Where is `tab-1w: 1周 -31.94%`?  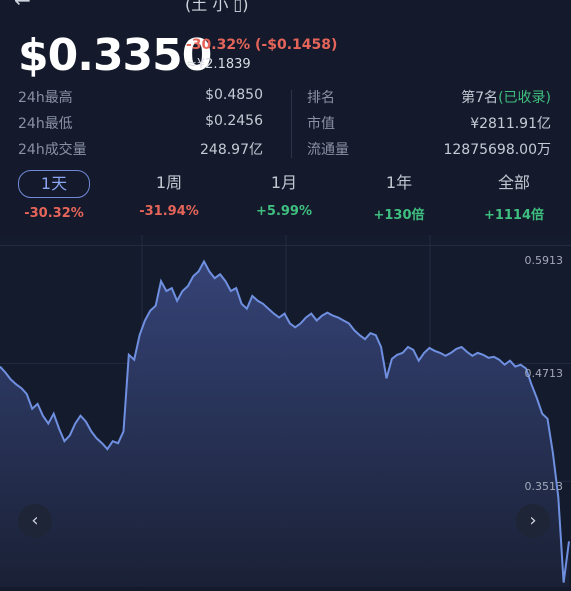 tab-1w: 1周 -31.94% is located at coordinates (169, 194).